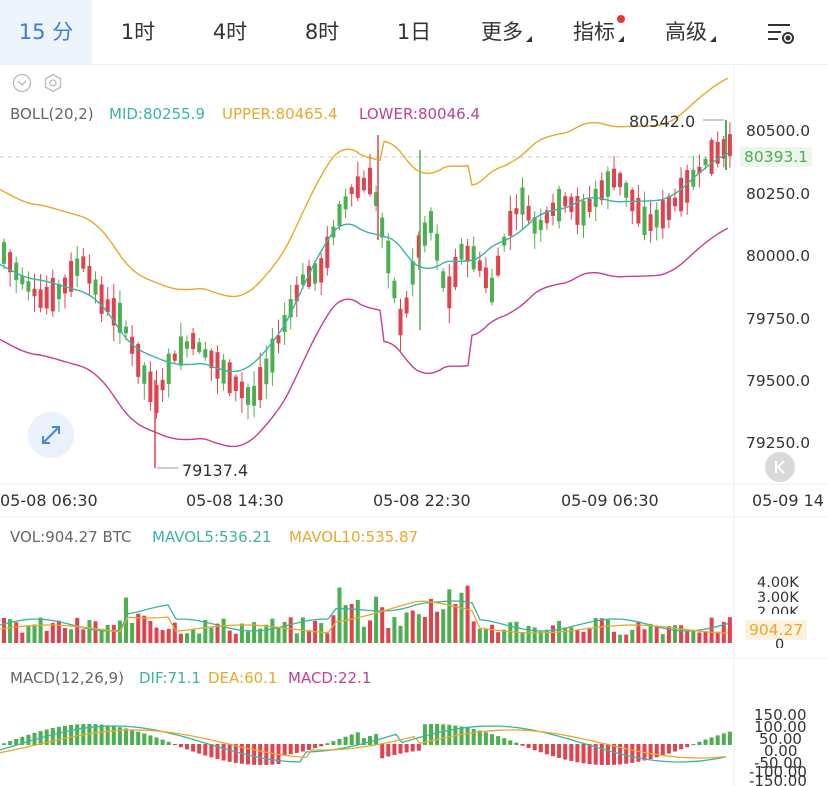 The width and height of the screenshot is (828, 786). I want to click on tab-indicators: 指标, so click(594, 32).